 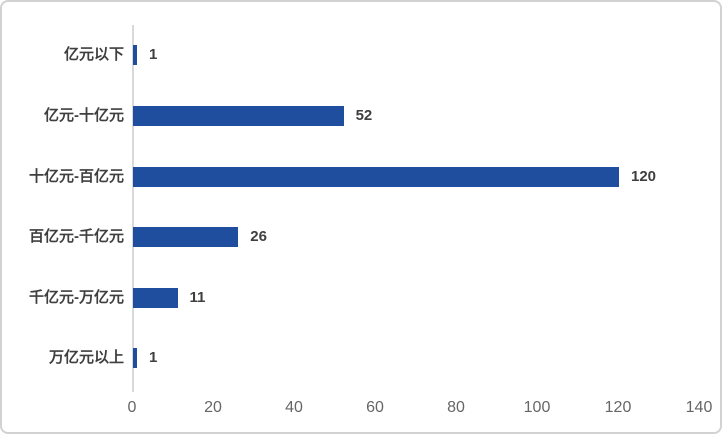 What do you see at coordinates (364, 115) in the screenshot?
I see `value-label: 52` at bounding box center [364, 115].